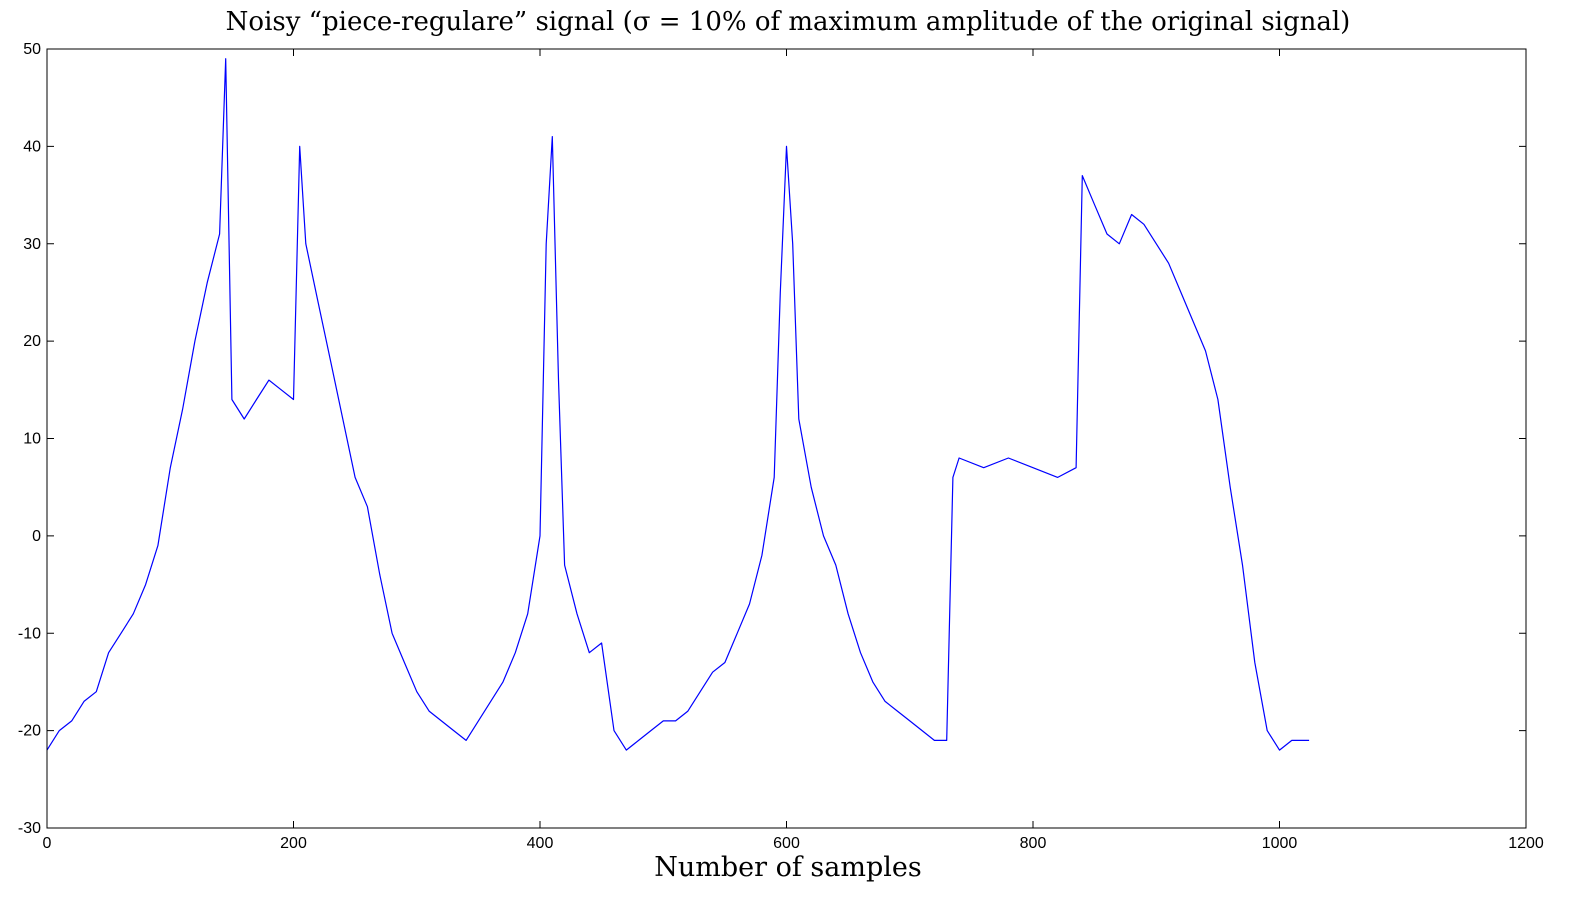  What do you see at coordinates (1280, 843) in the screenshot?
I see `x-tick-label: 1000` at bounding box center [1280, 843].